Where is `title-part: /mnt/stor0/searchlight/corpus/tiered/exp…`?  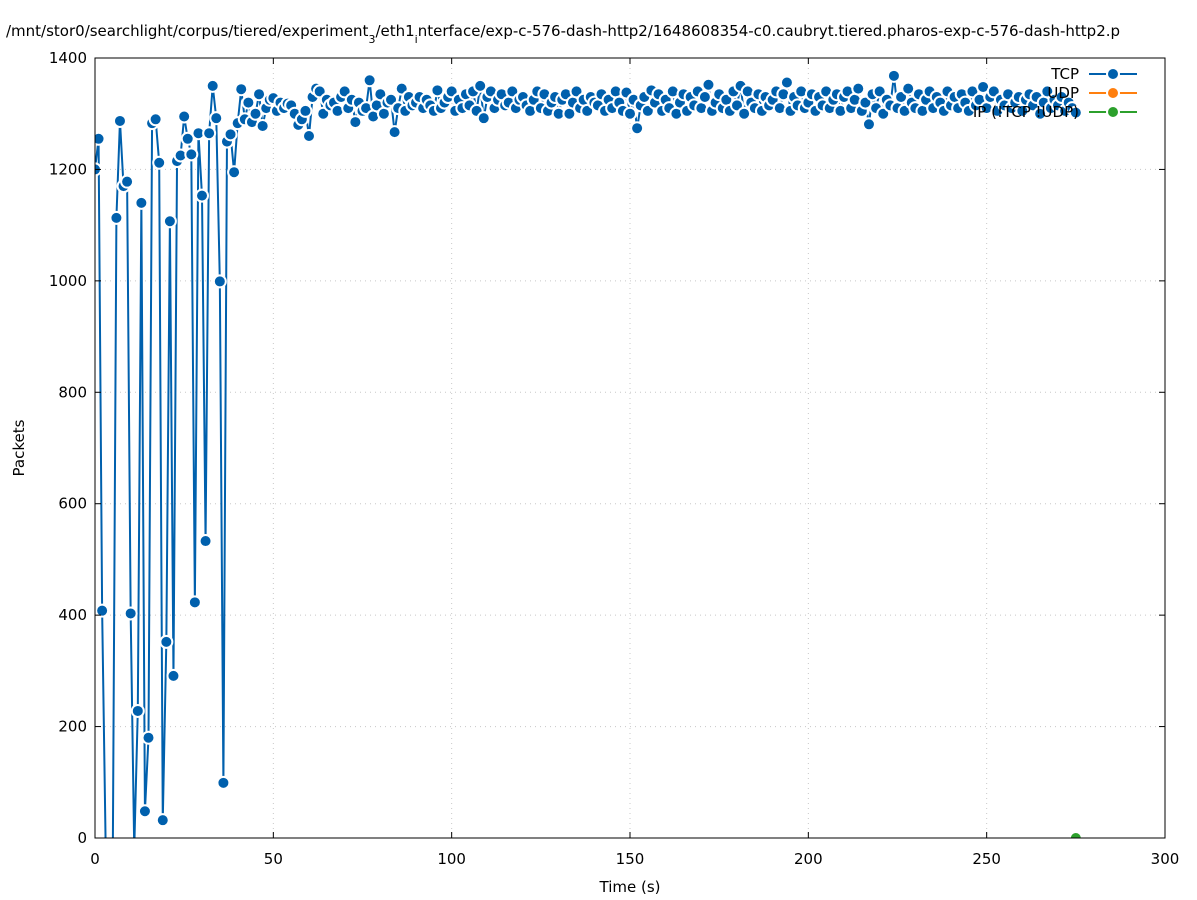 title-part: /mnt/stor0/searchlight/corpus/tiered/exp… is located at coordinates (187, 31).